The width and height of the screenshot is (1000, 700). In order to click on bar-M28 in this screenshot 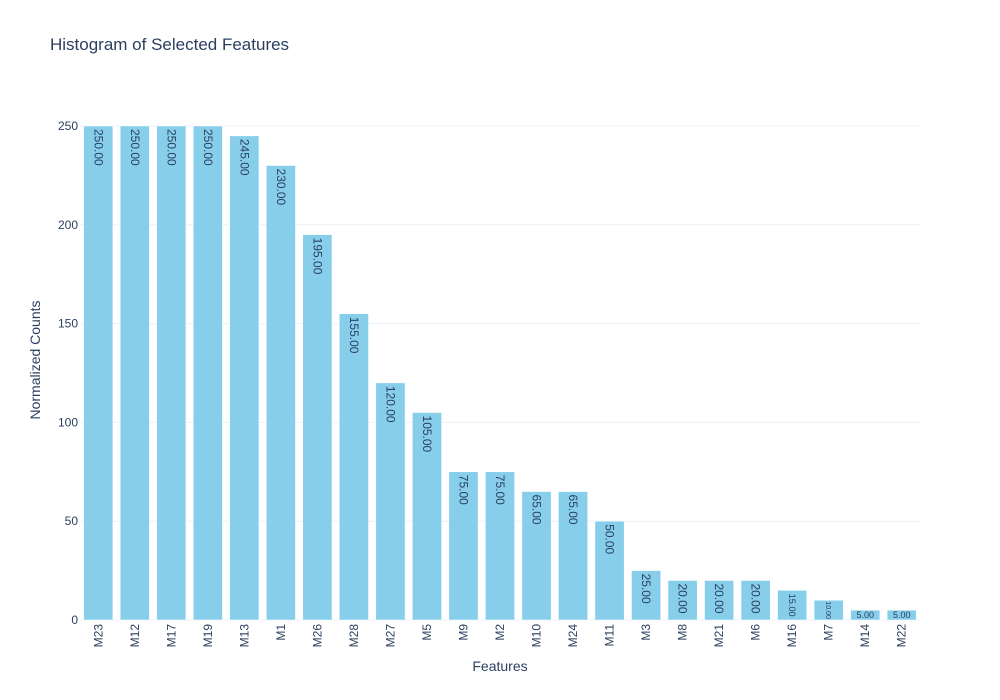, I will do `click(354, 467)`.